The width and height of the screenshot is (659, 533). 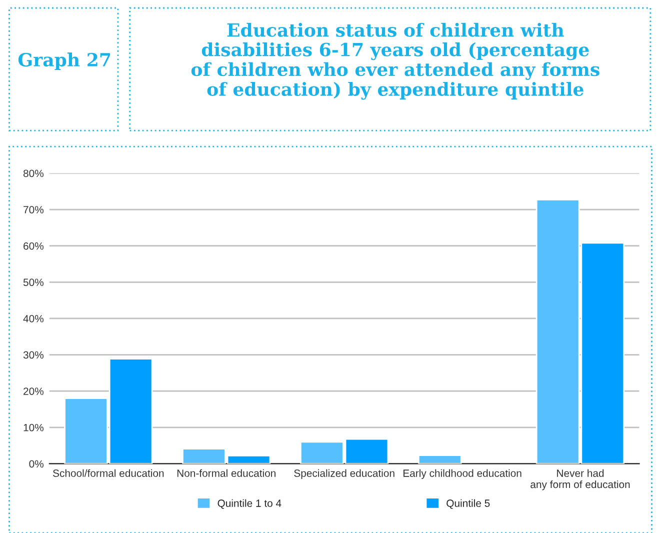 What do you see at coordinates (33, 318) in the screenshot?
I see `y-tick-label: 40%` at bounding box center [33, 318].